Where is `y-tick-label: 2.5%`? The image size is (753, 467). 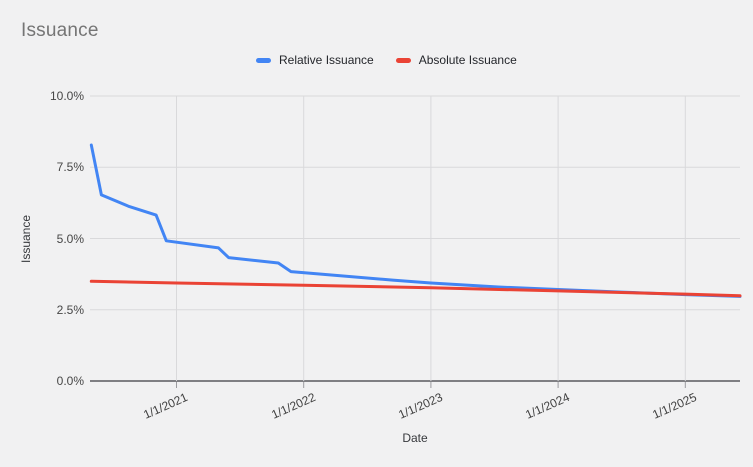
y-tick-label: 2.5% is located at coordinates (70, 309).